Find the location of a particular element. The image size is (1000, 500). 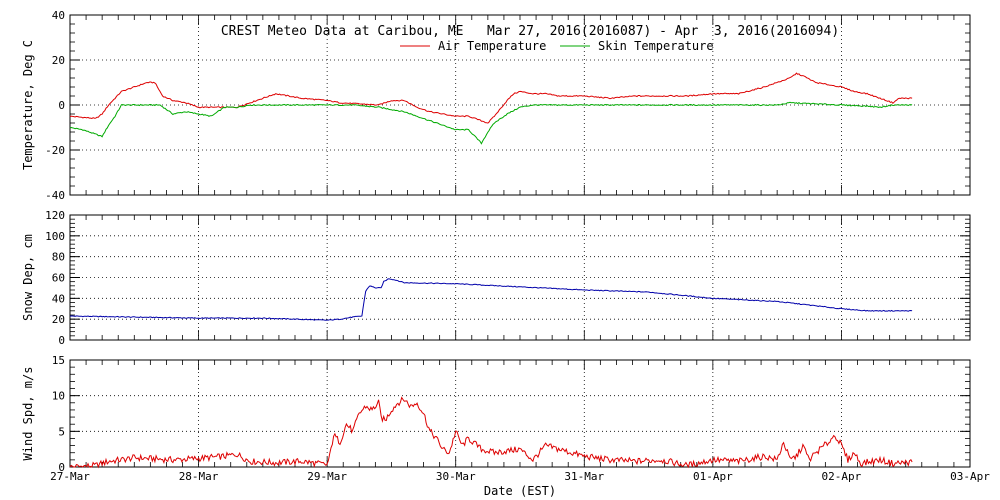

x-tick-label: 27-Mar is located at coordinates (70, 476).